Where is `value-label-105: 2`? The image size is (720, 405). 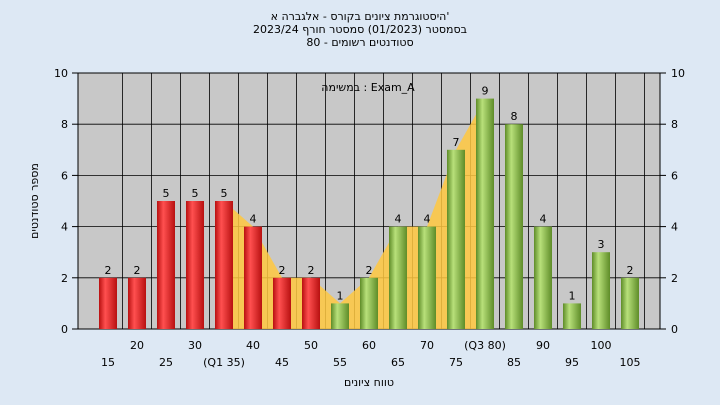 value-label-105: 2 is located at coordinates (630, 270).